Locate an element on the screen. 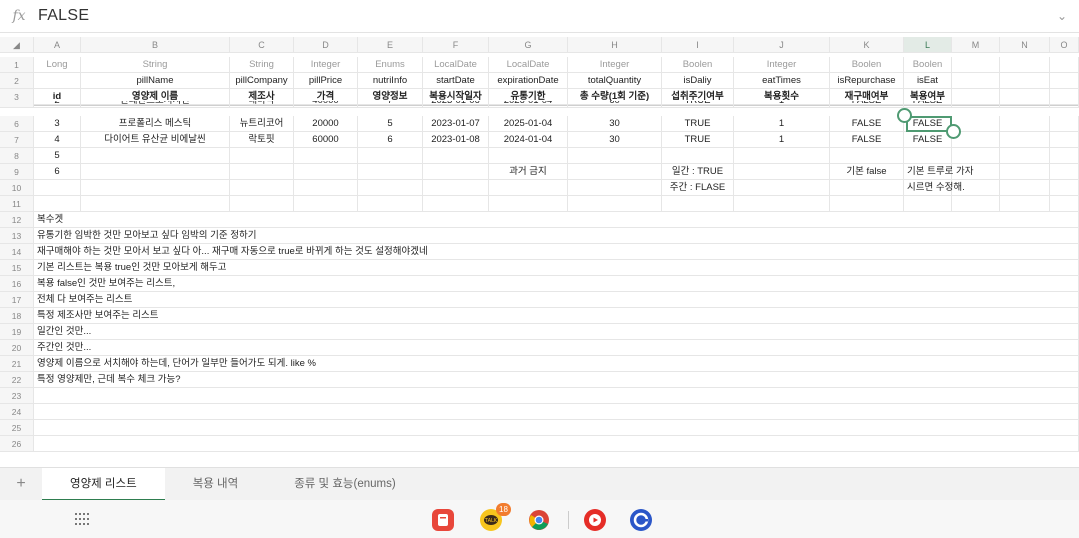 This screenshot has width=1079, height=538. field-cell: nutriInfo is located at coordinates (390, 81).